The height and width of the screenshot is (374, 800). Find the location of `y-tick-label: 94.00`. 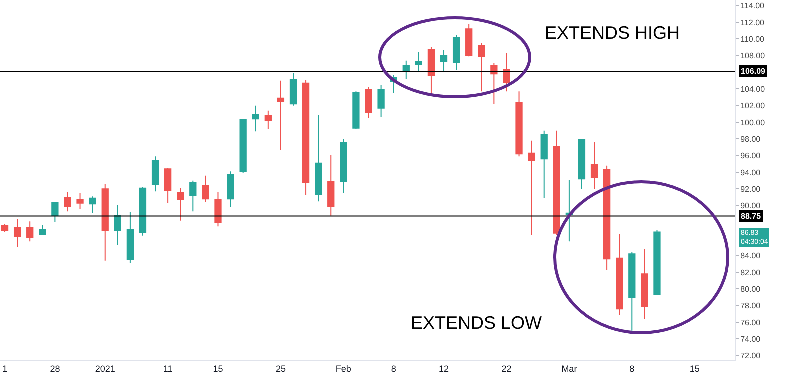

y-tick-label: 94.00 is located at coordinates (751, 173).